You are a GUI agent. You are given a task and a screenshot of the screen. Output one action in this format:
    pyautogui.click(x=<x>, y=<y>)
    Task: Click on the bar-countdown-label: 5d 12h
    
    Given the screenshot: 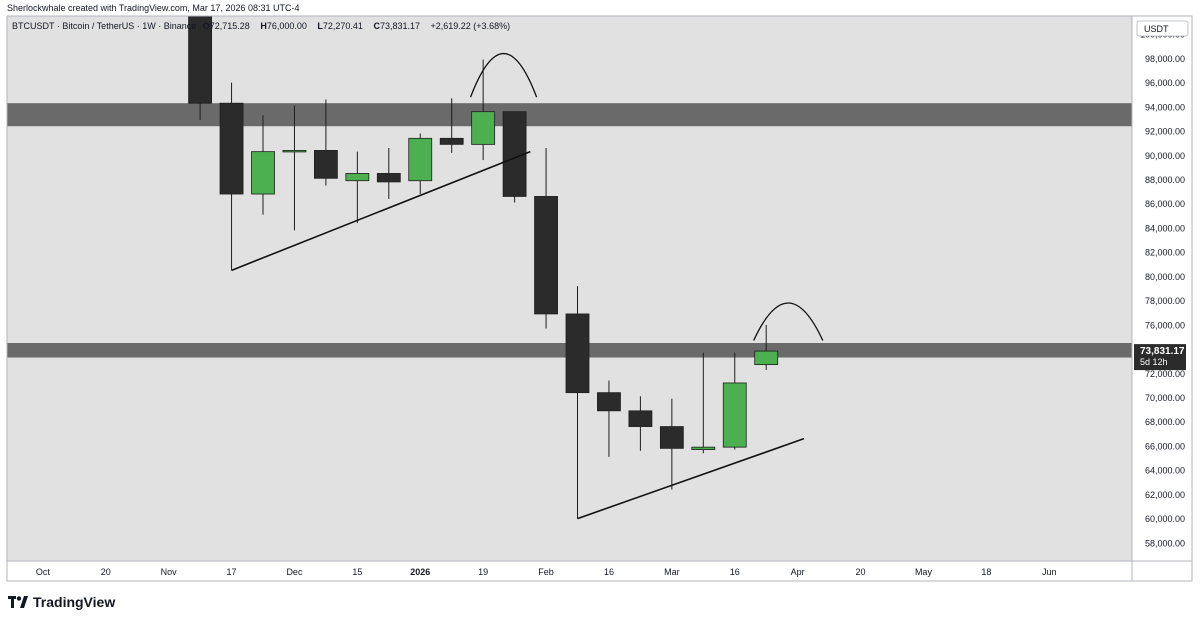 What is the action you would take?
    pyautogui.click(x=1154, y=362)
    